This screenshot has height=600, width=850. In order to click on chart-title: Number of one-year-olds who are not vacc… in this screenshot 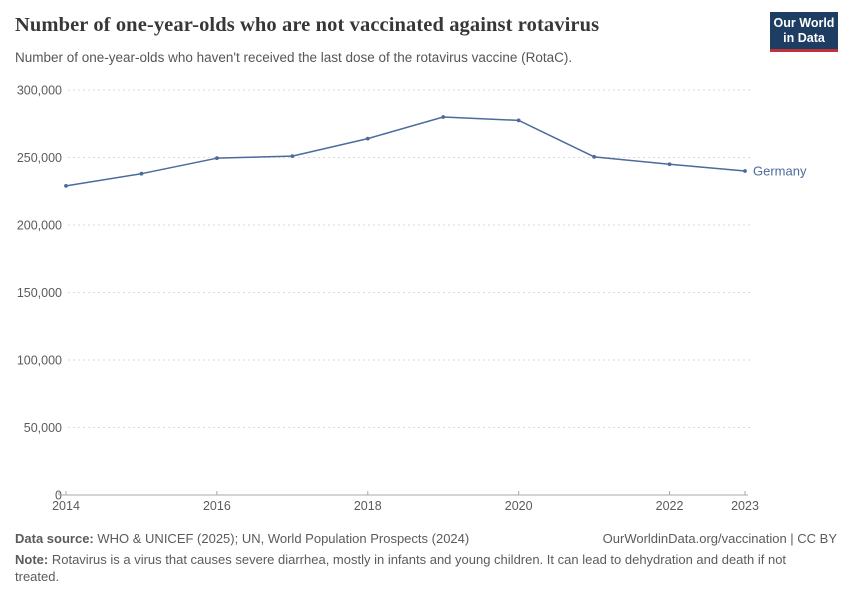, I will do `click(307, 25)`.